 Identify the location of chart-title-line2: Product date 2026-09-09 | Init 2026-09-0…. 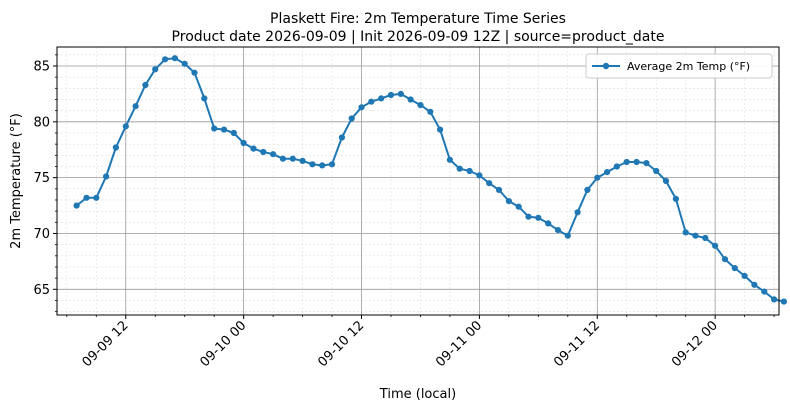
(418, 37).